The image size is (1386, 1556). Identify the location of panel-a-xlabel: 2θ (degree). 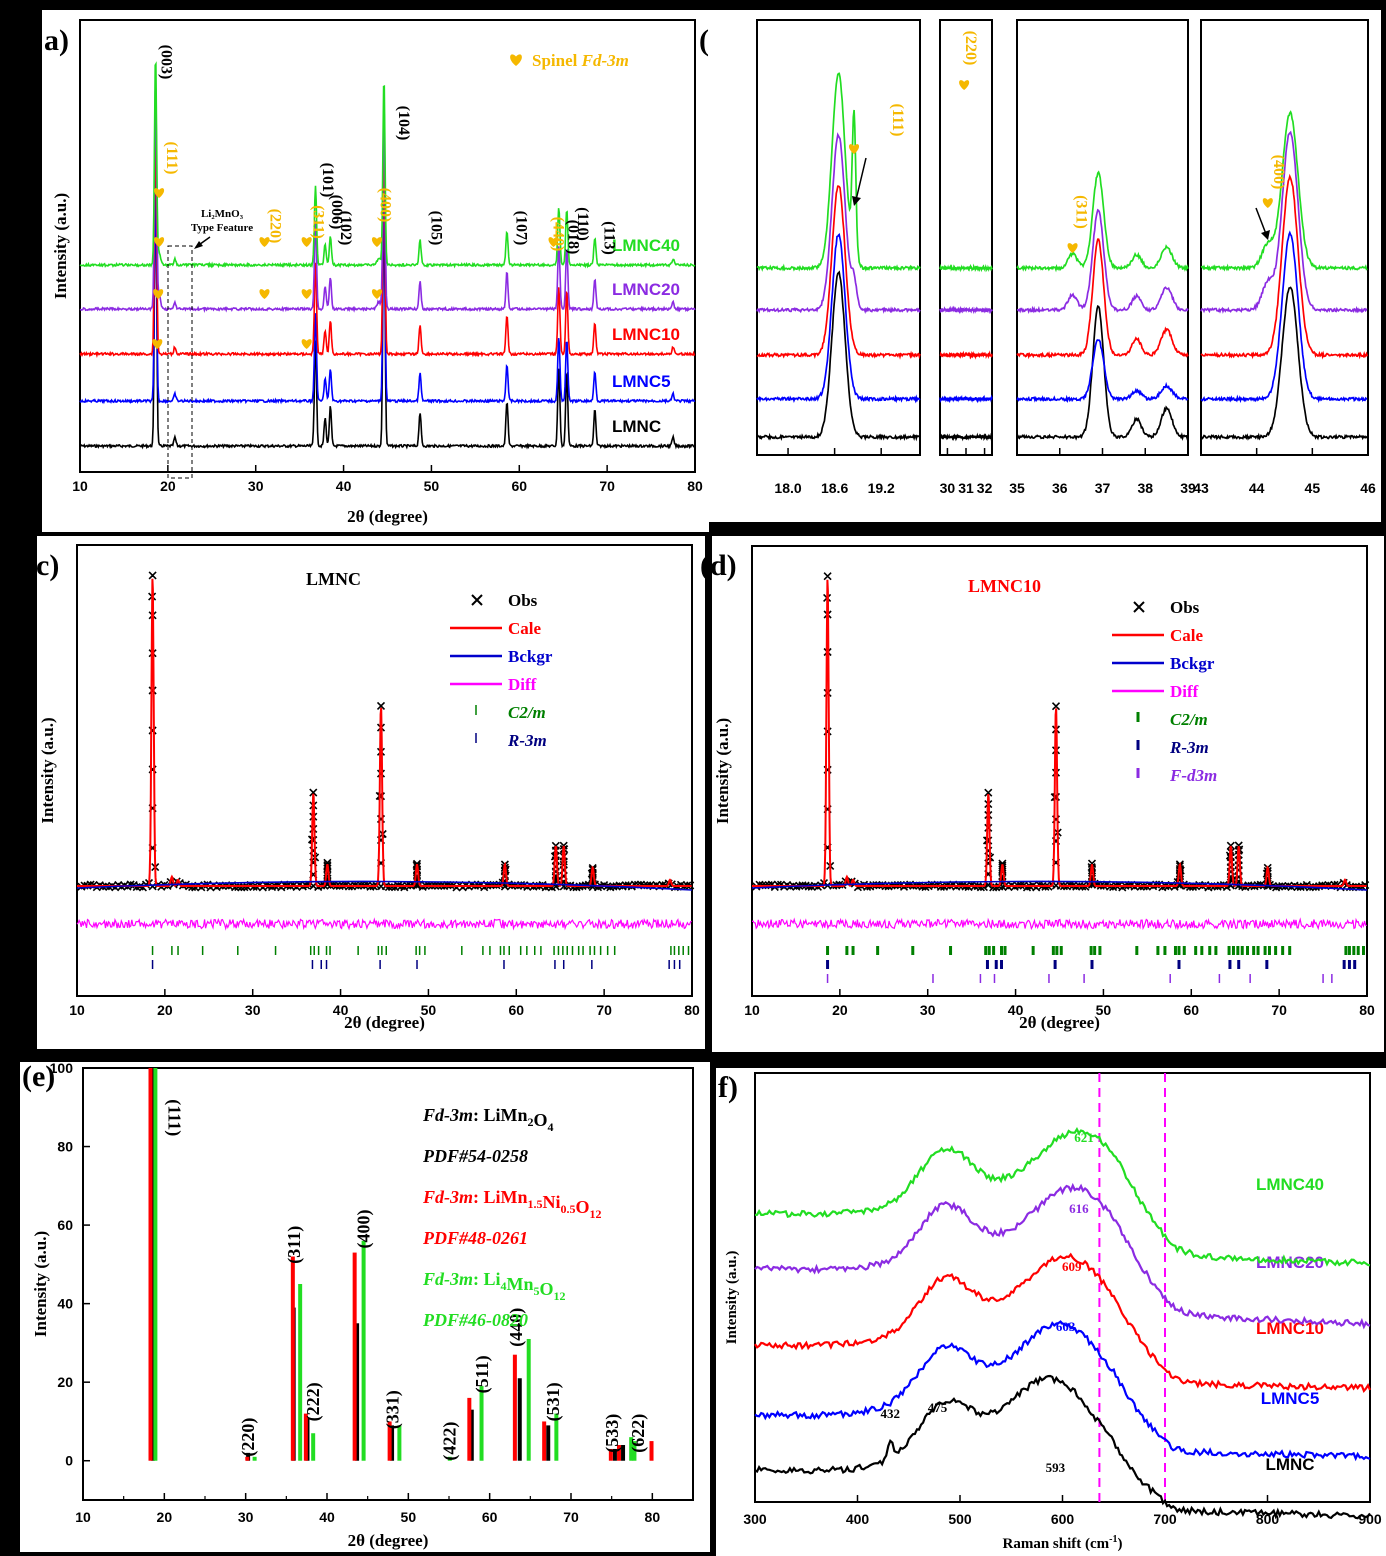
(387, 516).